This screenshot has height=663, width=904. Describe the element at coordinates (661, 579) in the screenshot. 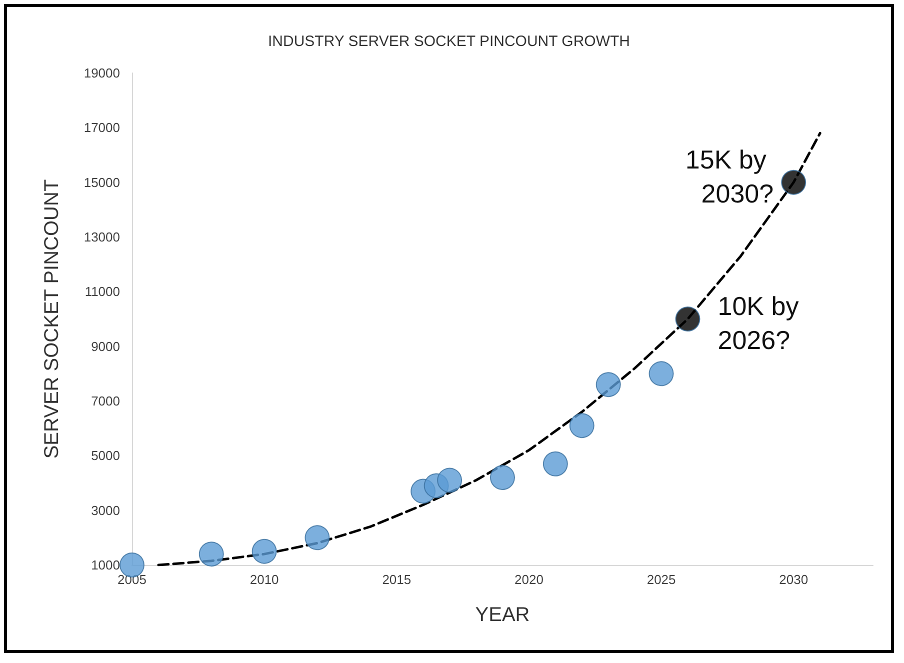

I see `x-tick-label: 2025` at that location.